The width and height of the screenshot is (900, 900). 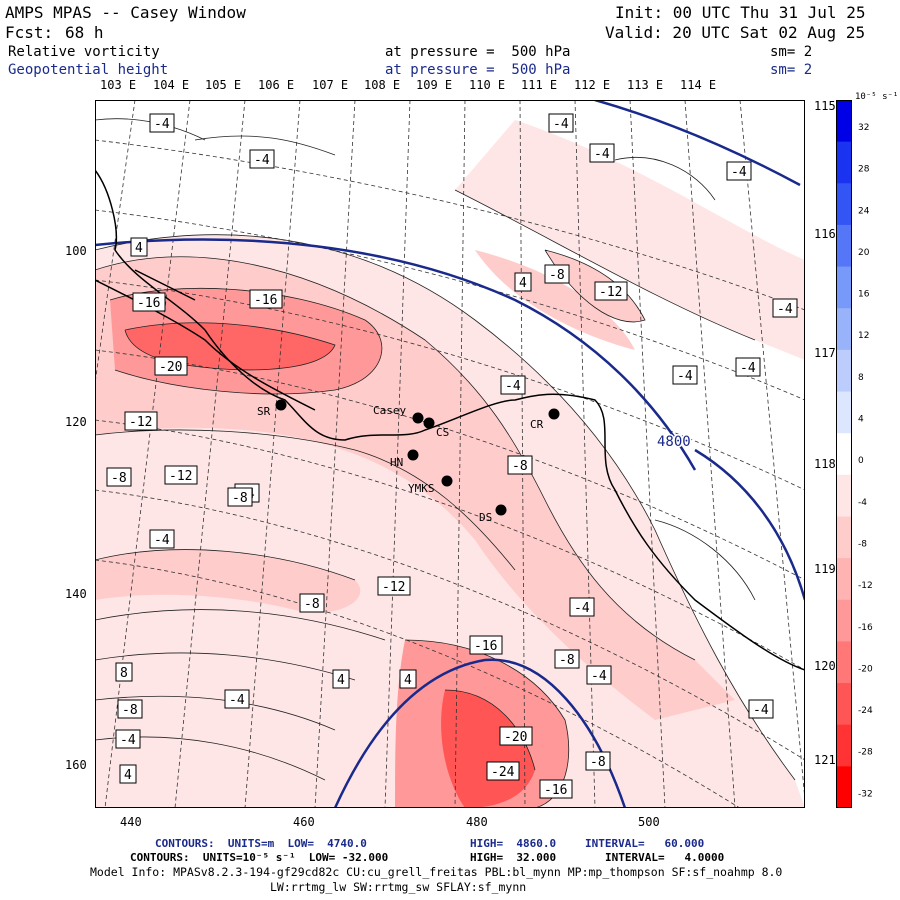 I want to click on y-tick-label: 100, so click(x=76, y=251).